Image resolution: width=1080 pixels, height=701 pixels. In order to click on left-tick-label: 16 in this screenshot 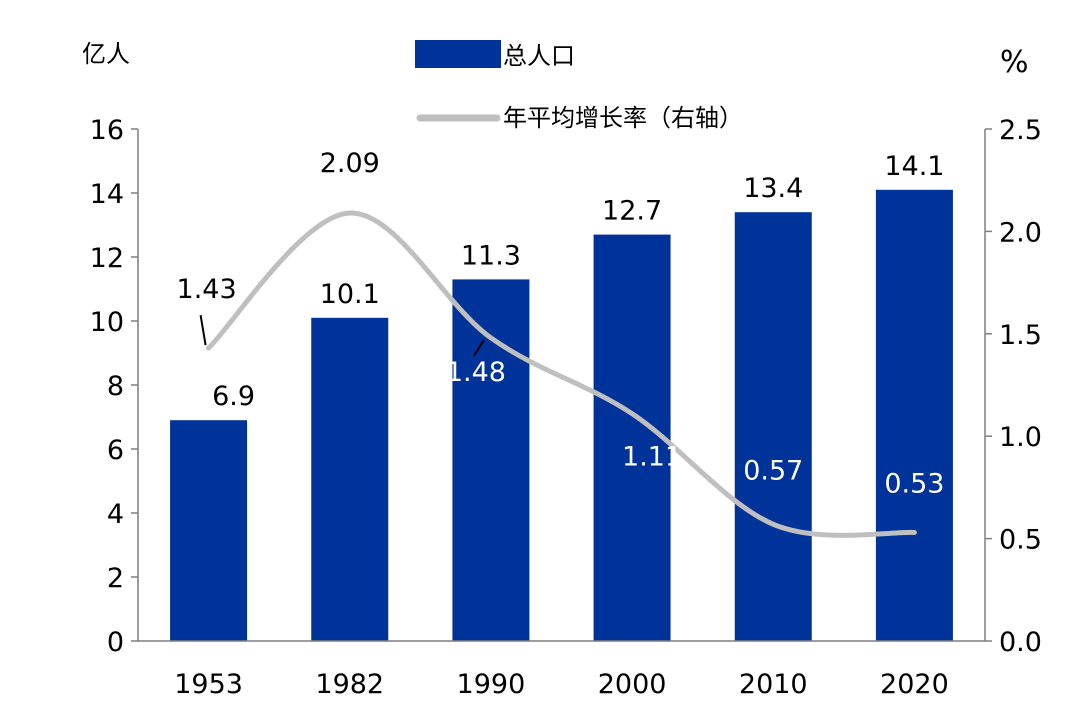, I will do `click(107, 130)`.